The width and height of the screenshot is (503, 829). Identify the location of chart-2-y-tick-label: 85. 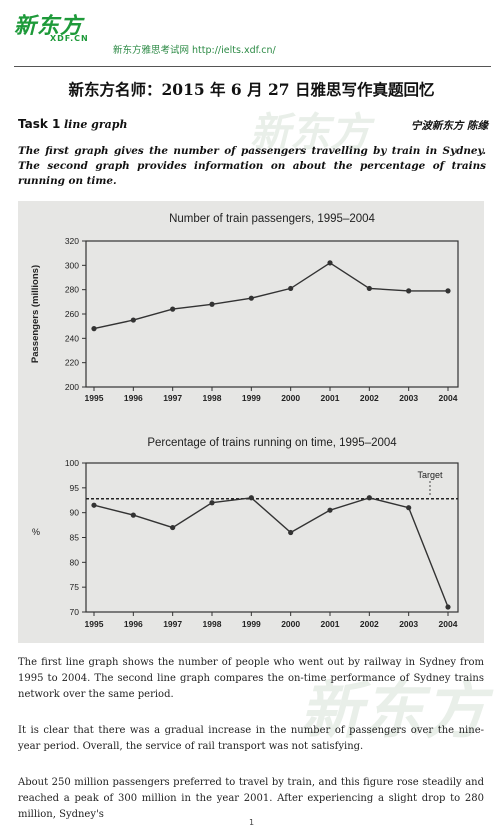
(75, 538).